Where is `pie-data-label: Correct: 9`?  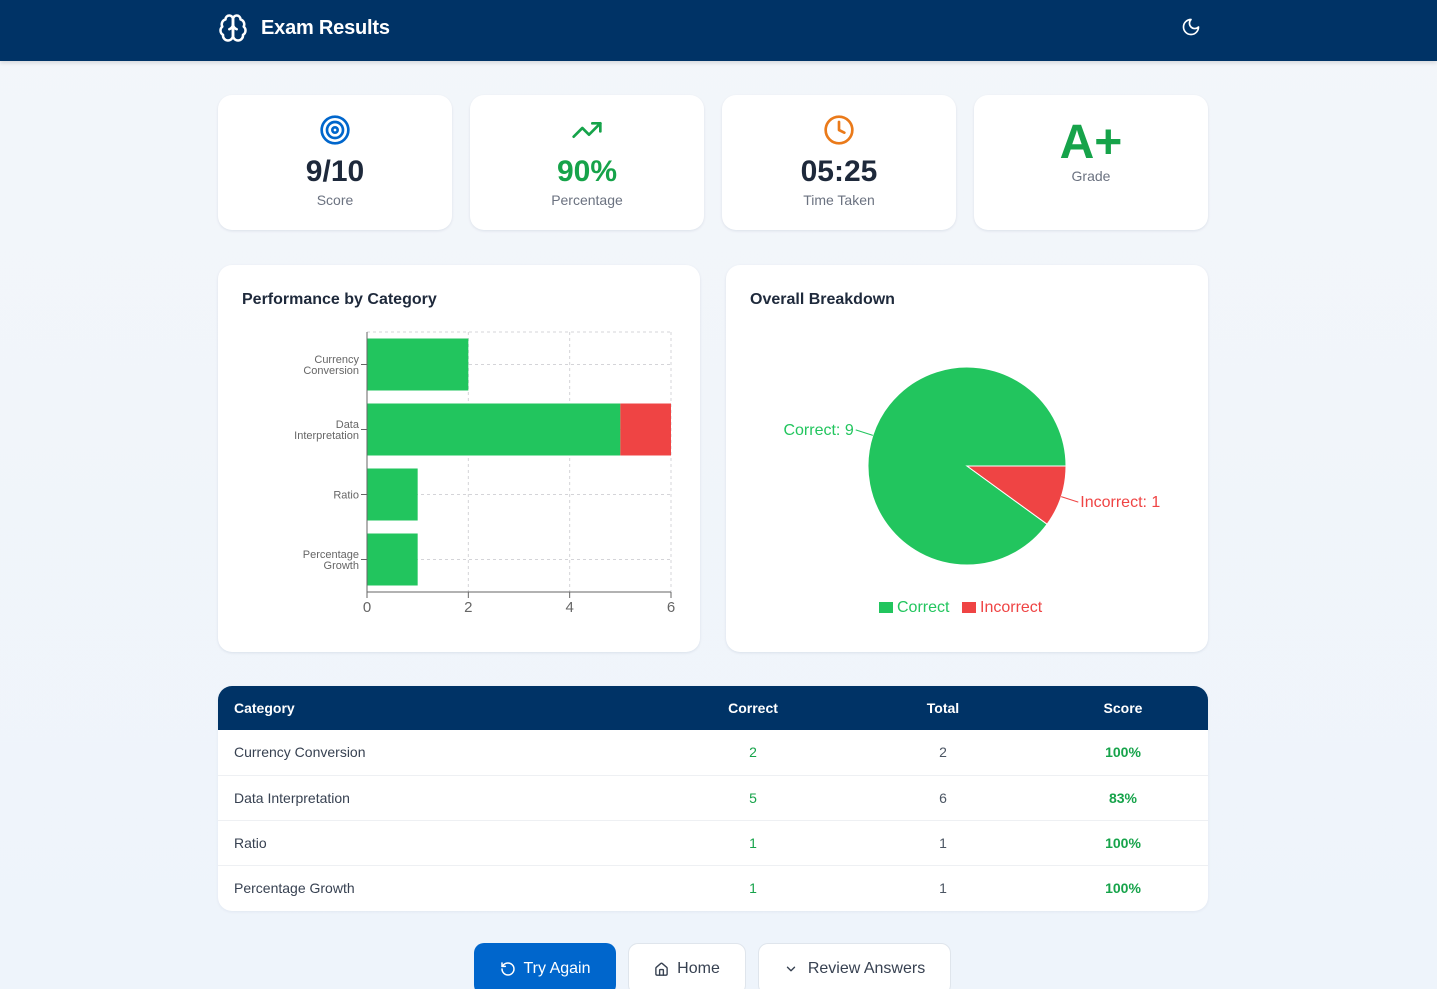
pie-data-label: Correct: 9 is located at coordinates (818, 430).